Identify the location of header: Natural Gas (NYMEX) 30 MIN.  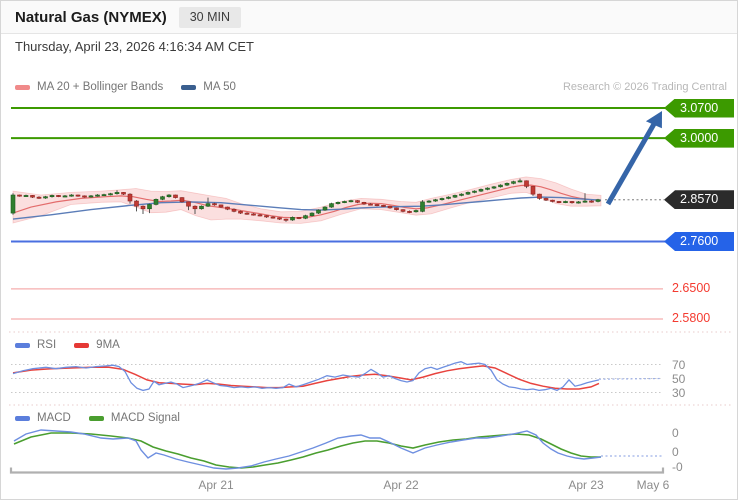
(369, 17).